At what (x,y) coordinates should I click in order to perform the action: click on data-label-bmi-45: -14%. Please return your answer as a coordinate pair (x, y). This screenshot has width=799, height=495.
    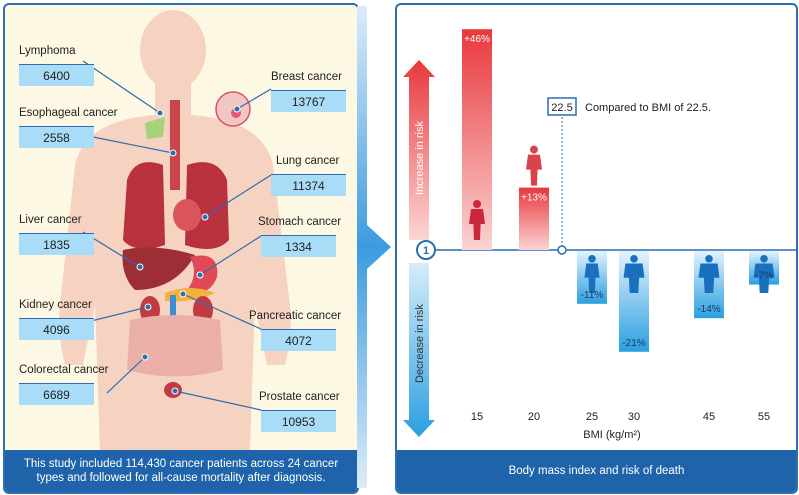
    Looking at the image, I should click on (708, 309).